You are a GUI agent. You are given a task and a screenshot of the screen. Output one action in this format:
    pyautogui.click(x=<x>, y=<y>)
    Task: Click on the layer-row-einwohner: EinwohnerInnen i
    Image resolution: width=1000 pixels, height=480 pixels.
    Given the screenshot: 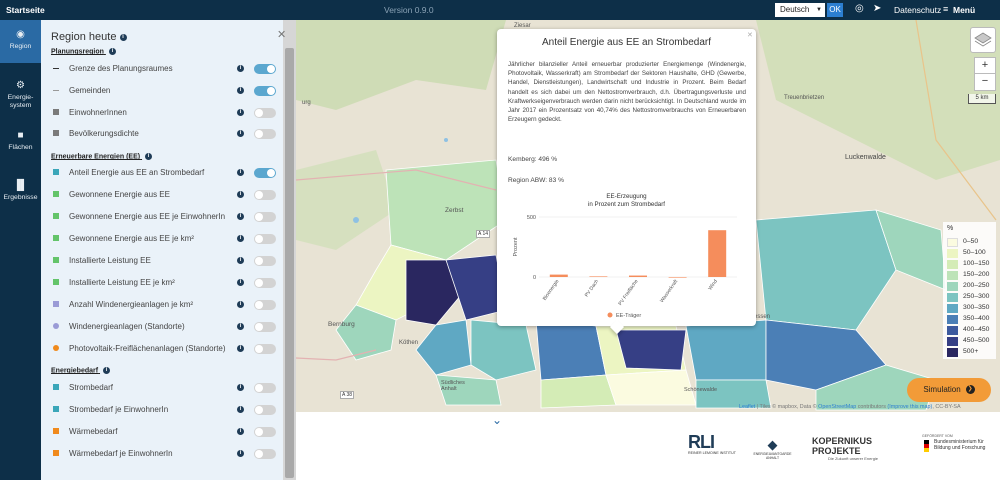 What is the action you would take?
    pyautogui.click(x=164, y=113)
    